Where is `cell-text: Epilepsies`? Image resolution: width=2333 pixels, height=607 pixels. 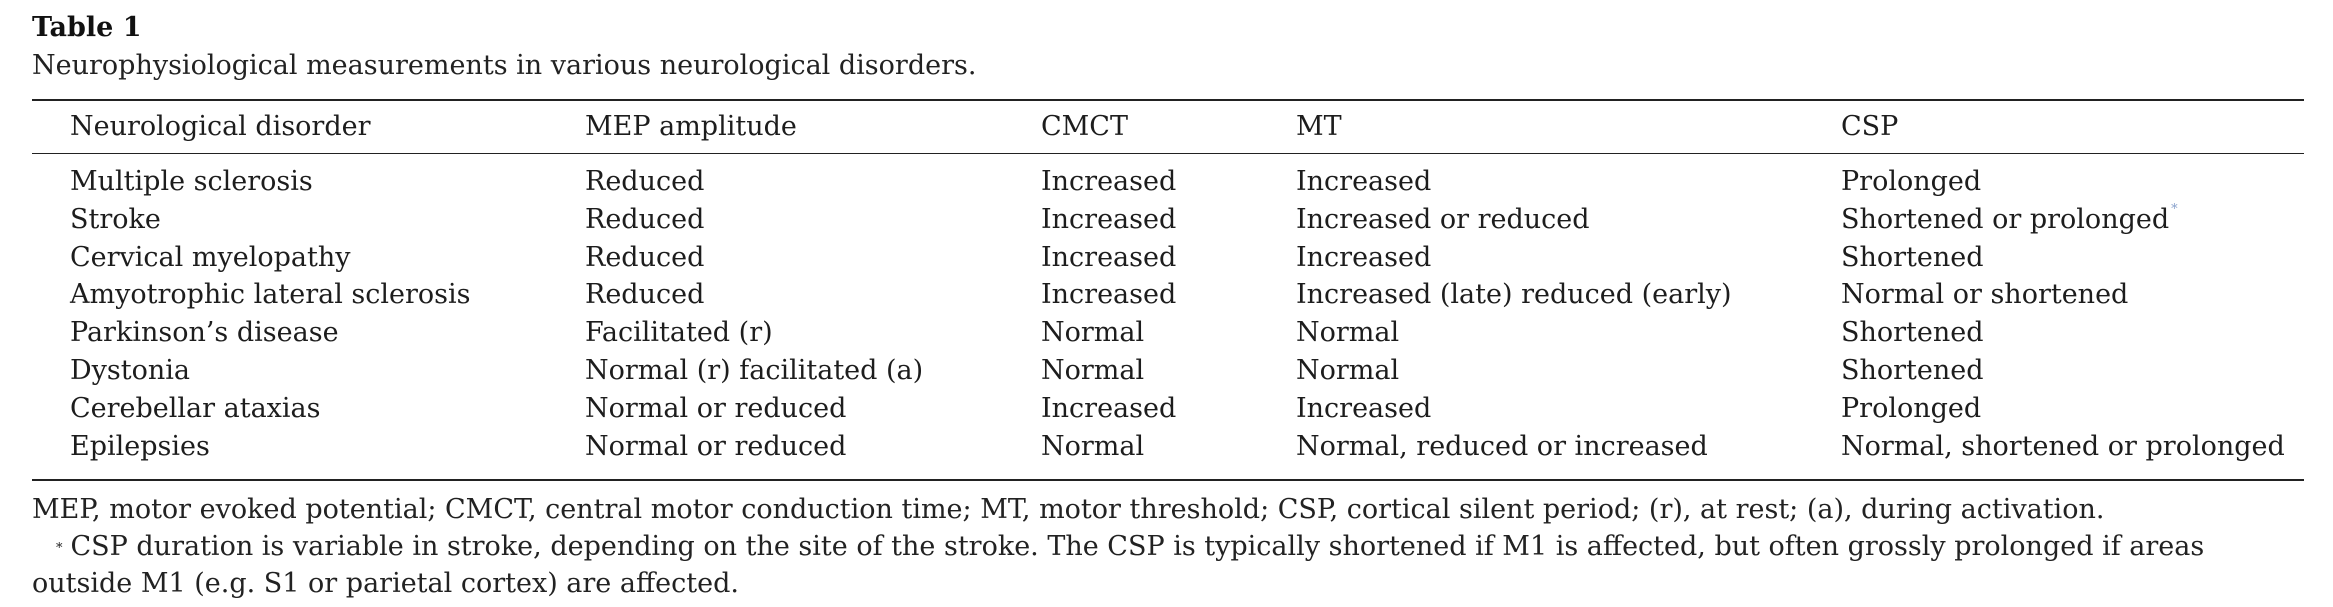
cell-text: Epilepsies is located at coordinates (140, 446).